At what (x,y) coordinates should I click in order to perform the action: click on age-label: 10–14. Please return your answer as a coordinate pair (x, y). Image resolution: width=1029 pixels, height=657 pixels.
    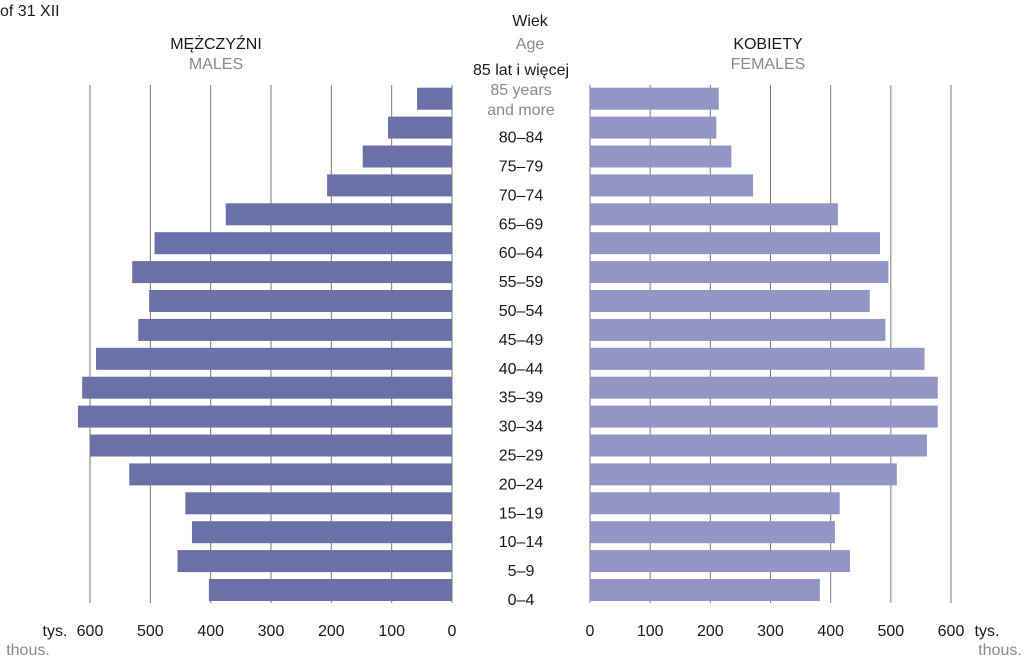
    Looking at the image, I should click on (521, 542).